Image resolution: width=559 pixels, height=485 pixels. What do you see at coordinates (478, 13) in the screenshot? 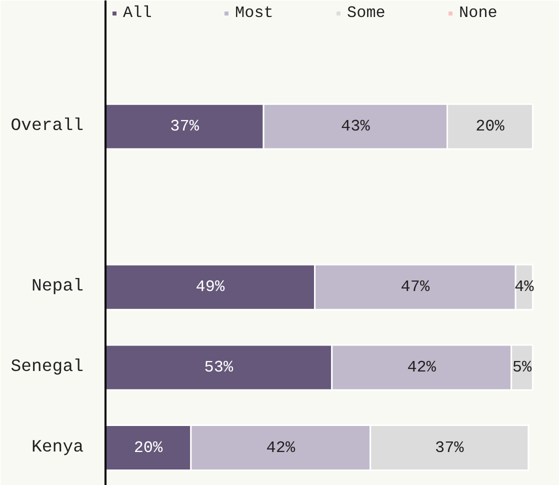
I see `legend-label: None` at bounding box center [478, 13].